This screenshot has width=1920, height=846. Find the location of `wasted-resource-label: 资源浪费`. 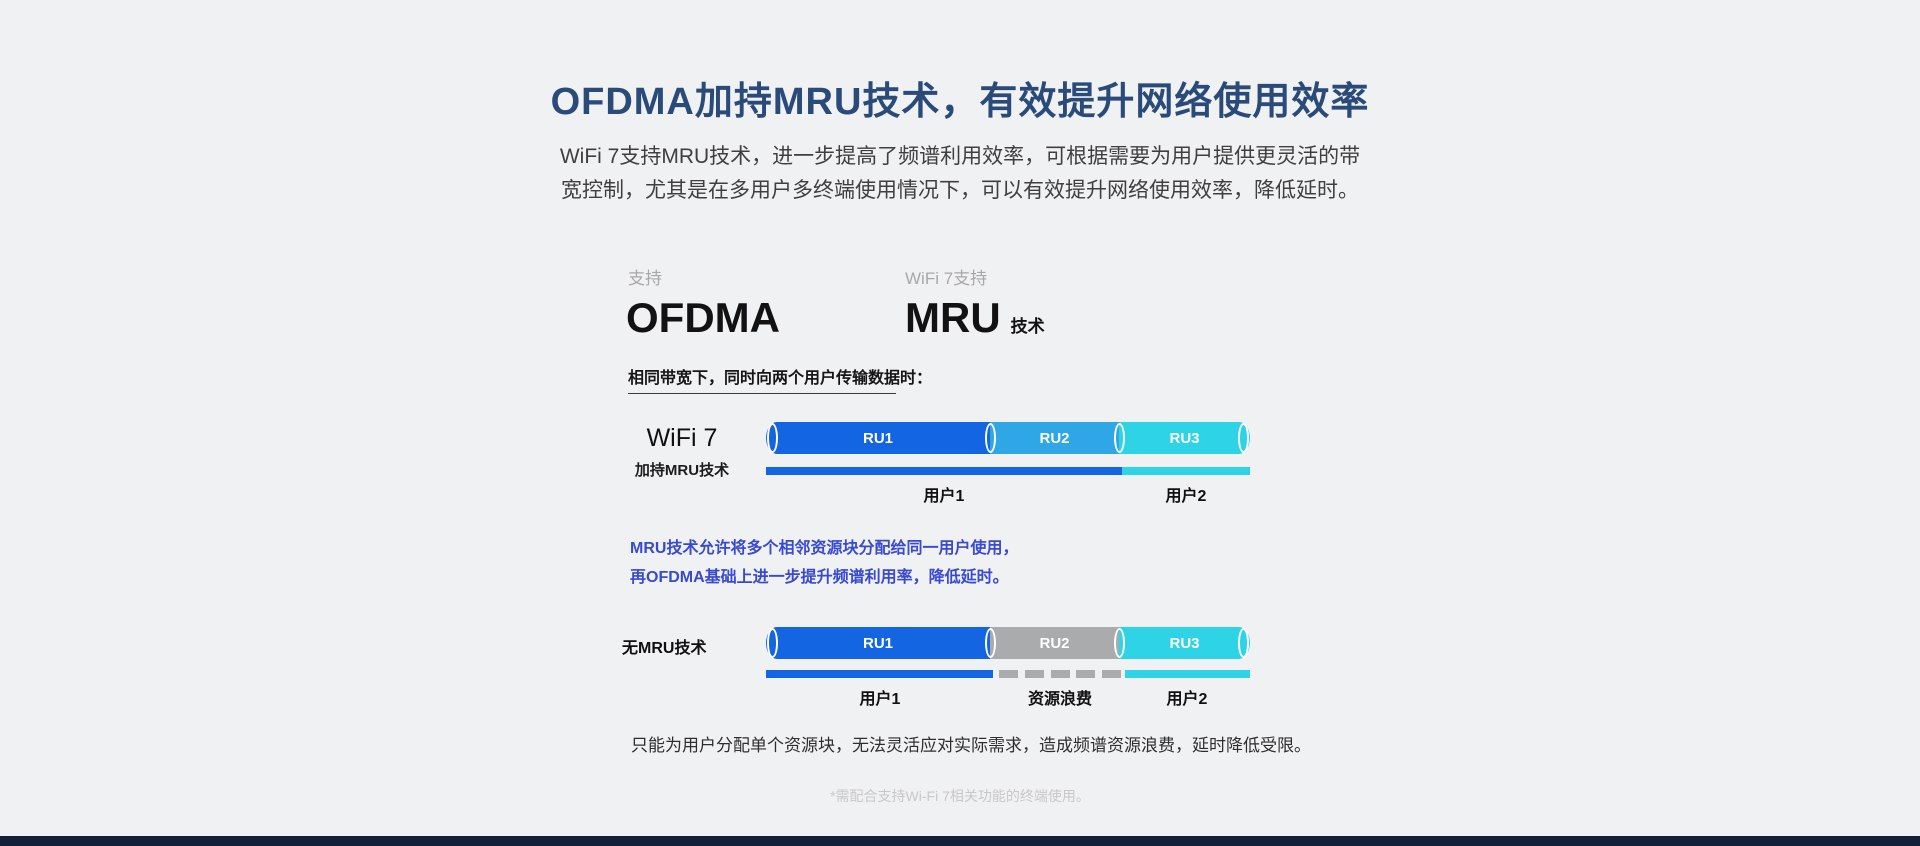

wasted-resource-label: 资源浪费 is located at coordinates (1059, 699).